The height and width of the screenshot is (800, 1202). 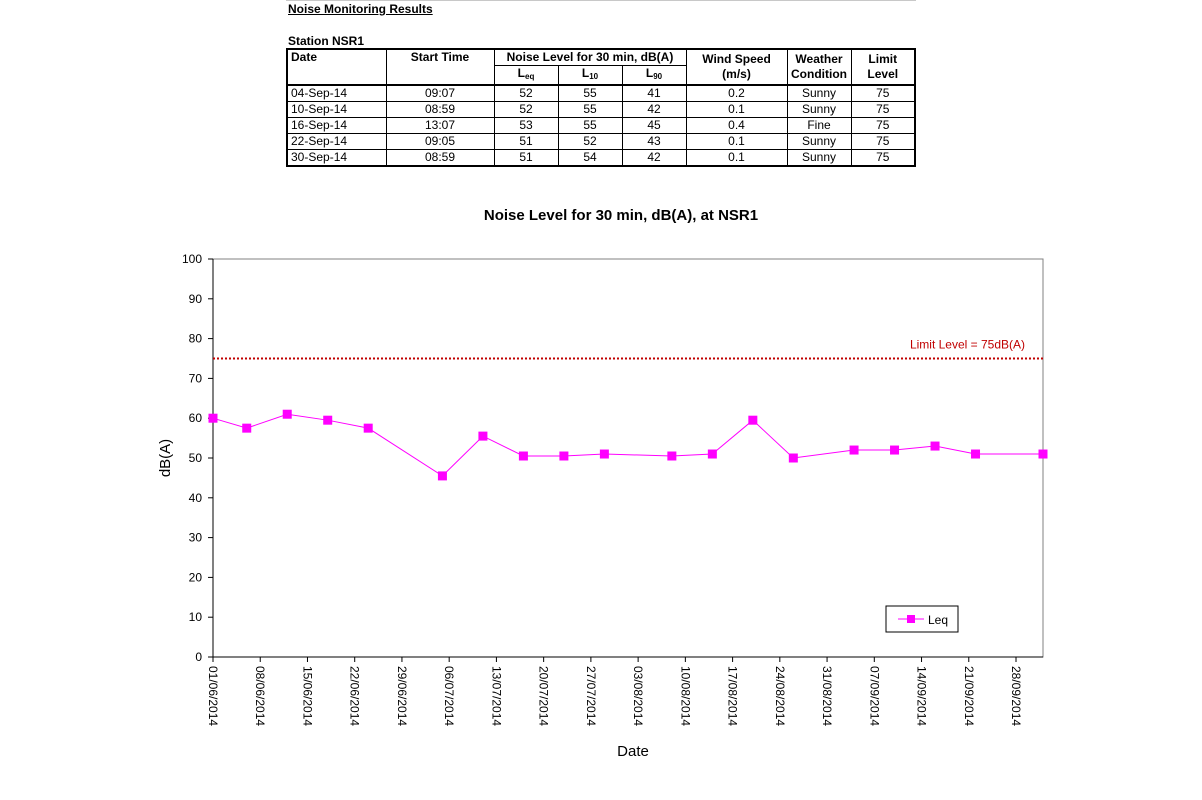 I want to click on cell-l10: 54, so click(x=590, y=157).